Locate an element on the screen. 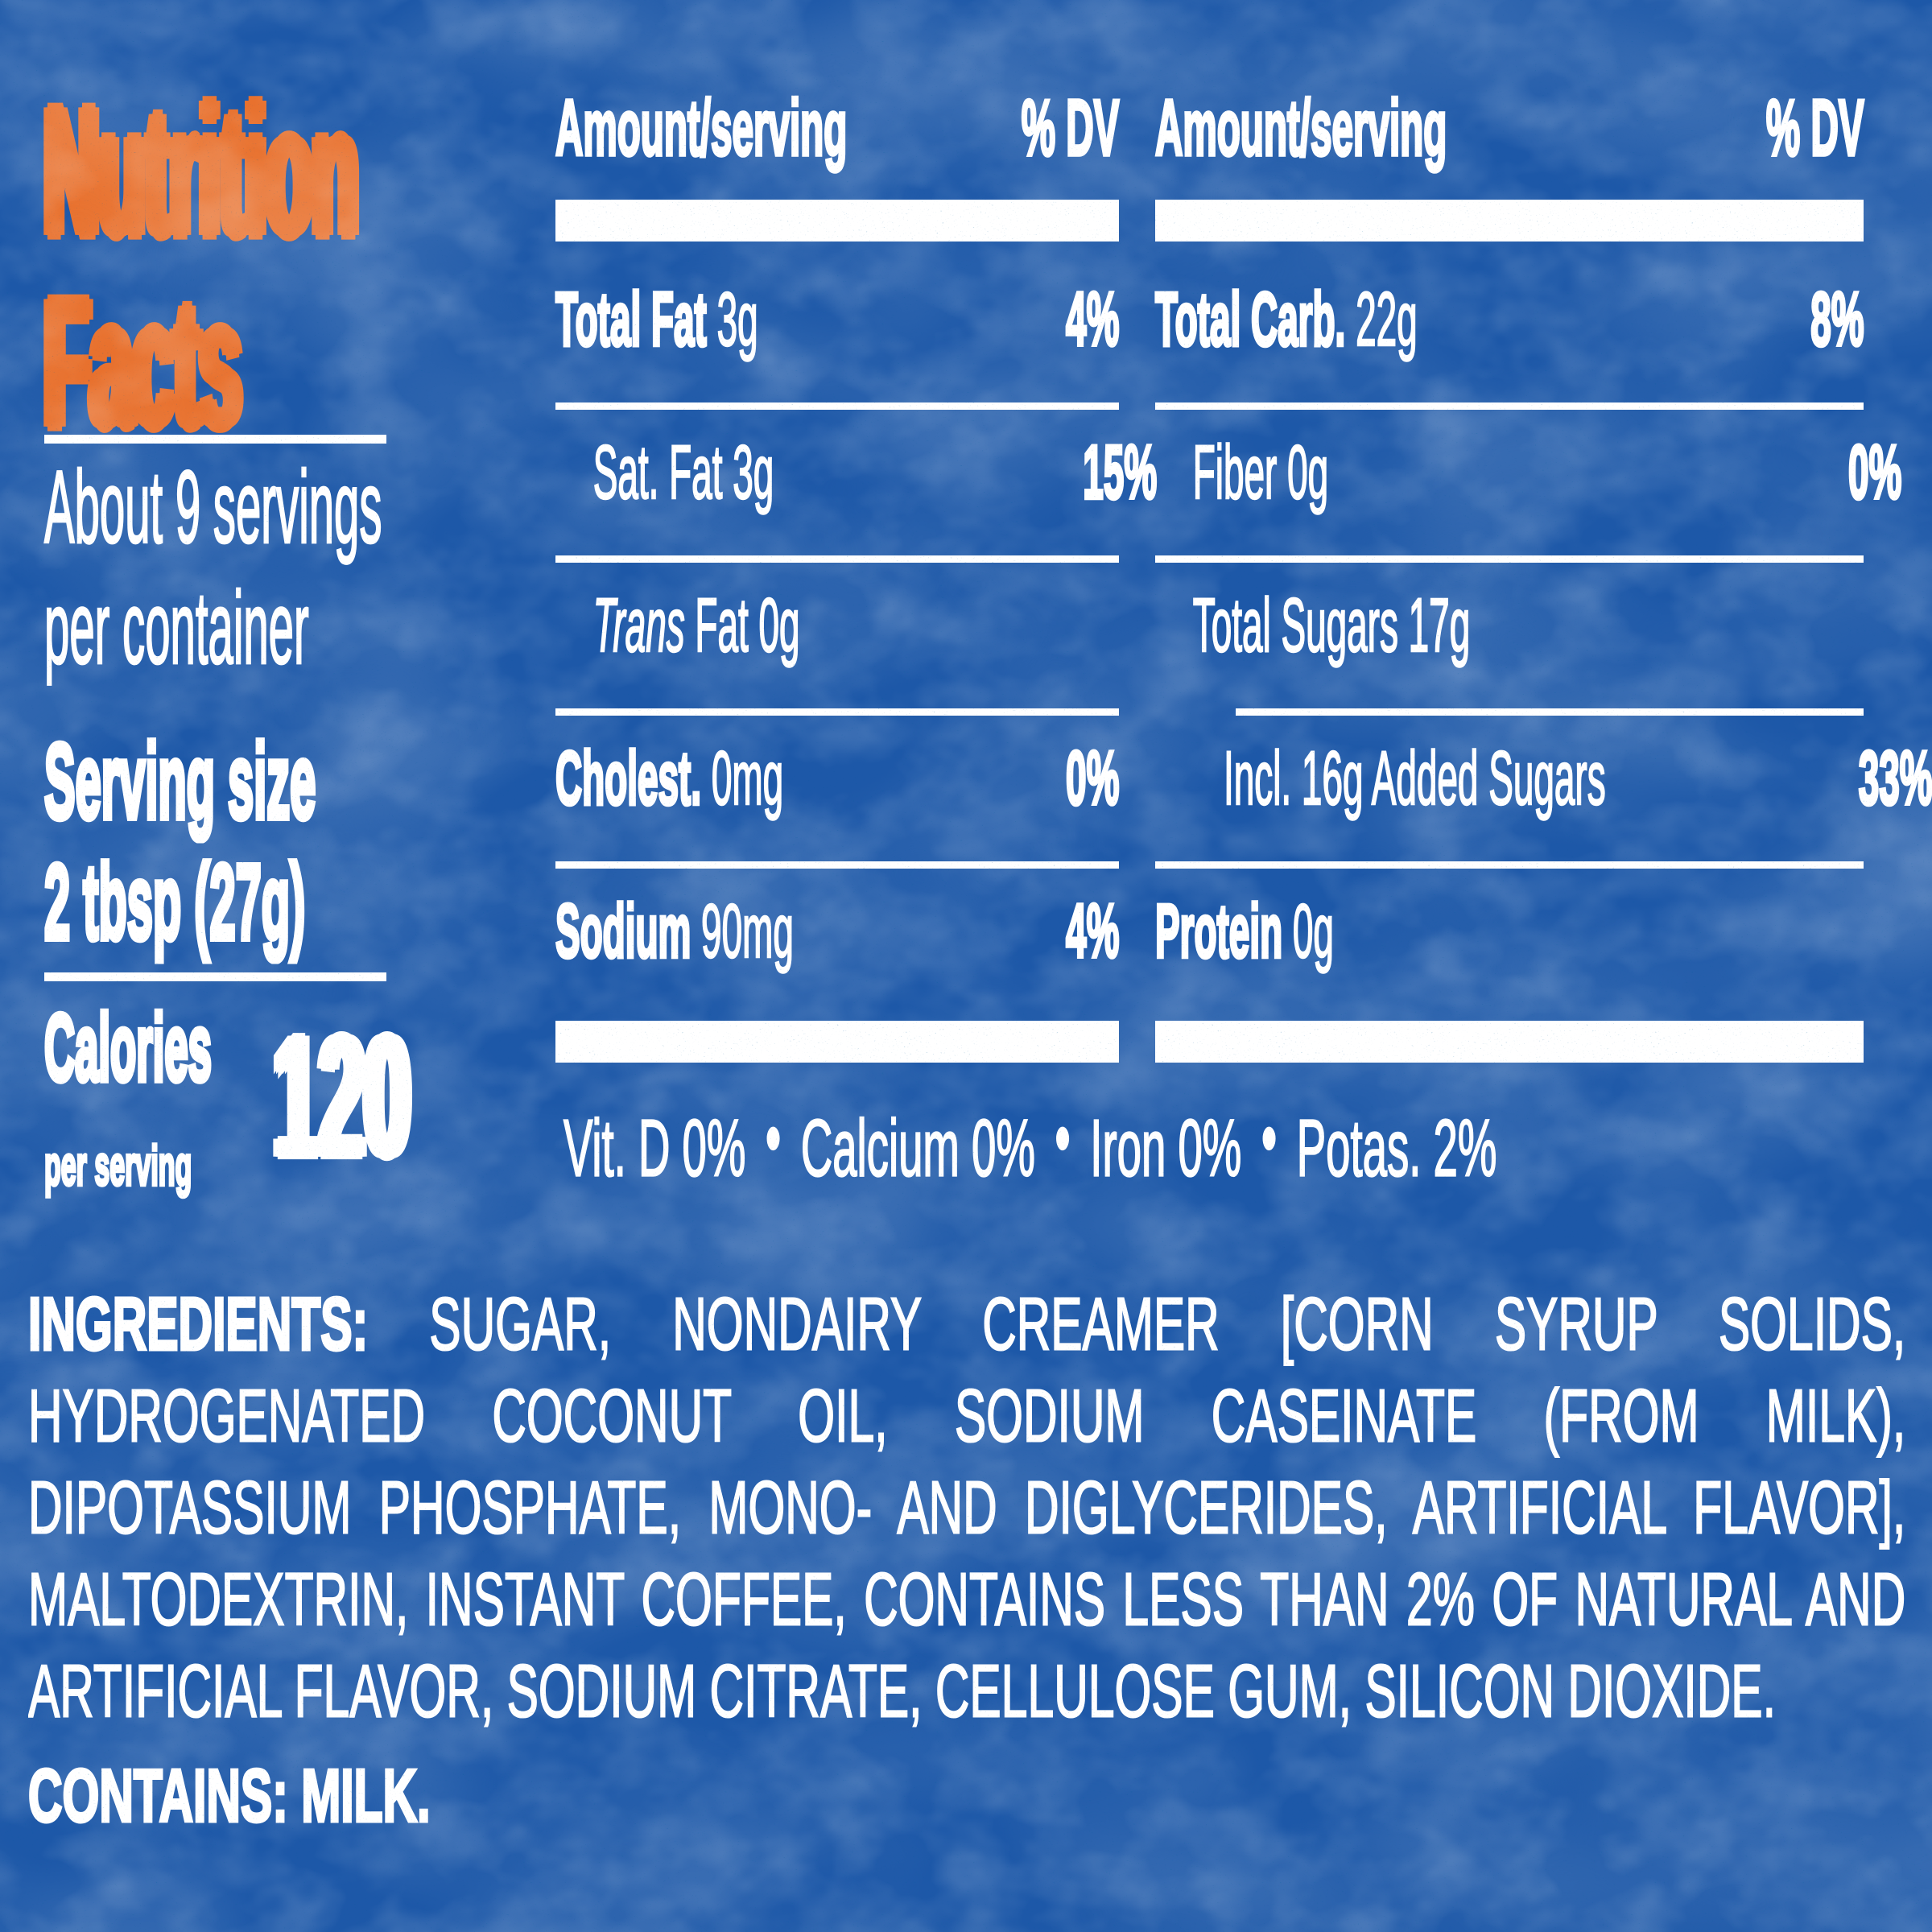 Image resolution: width=1932 pixels, height=1932 pixels. left-divider-top is located at coordinates (215, 439).